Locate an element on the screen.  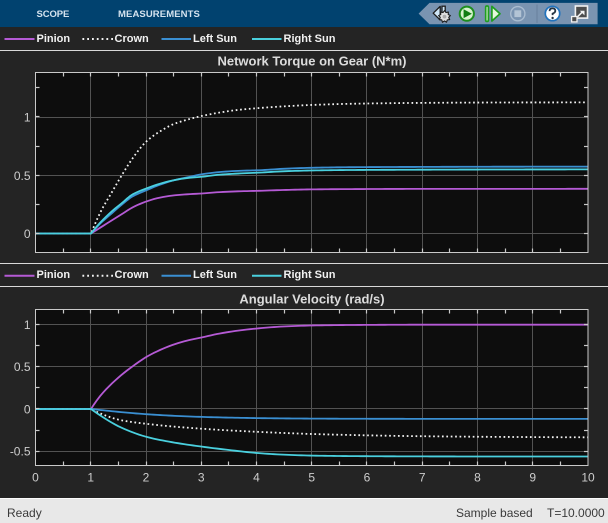
svg-text: 7 is located at coordinates (422, 478).